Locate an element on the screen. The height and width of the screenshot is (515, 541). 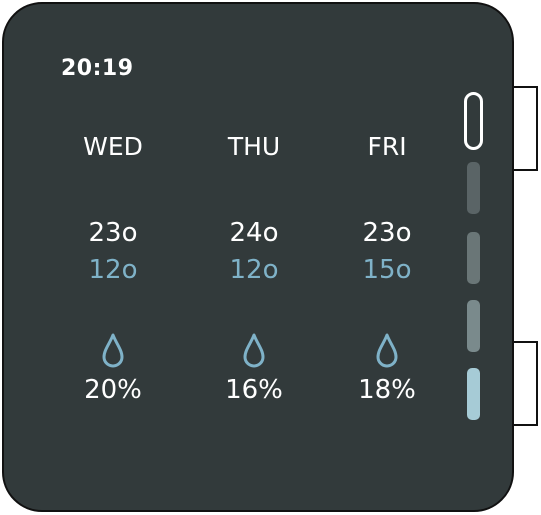
day-name: THU is located at coordinates (254, 146).